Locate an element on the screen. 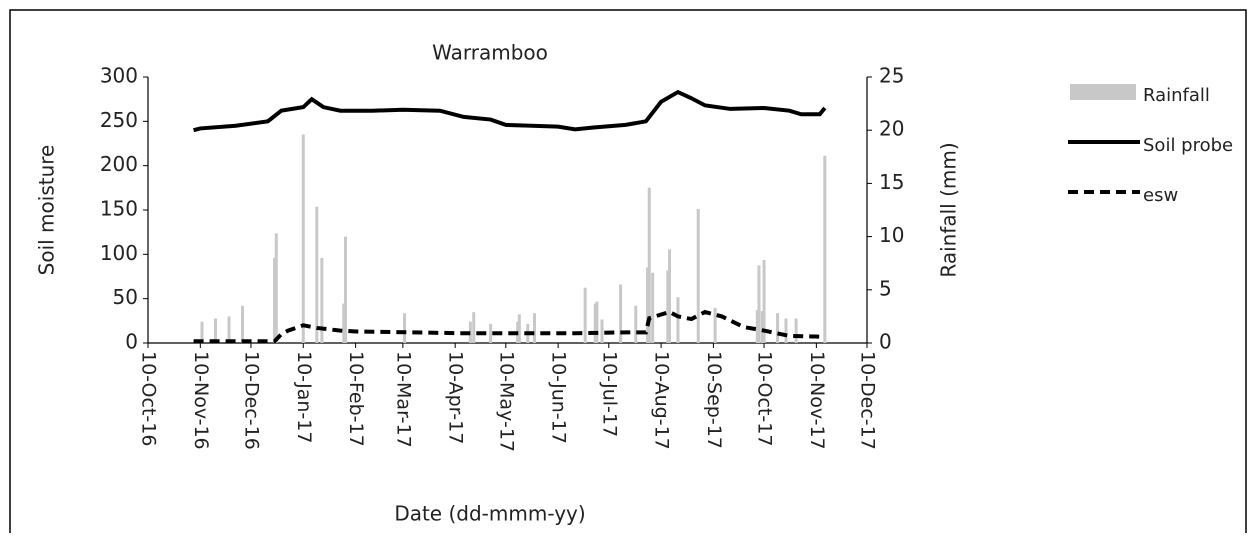 This screenshot has height=537, width=1254. x-tick-label: 10-Dec-17 is located at coordinates (868, 400).